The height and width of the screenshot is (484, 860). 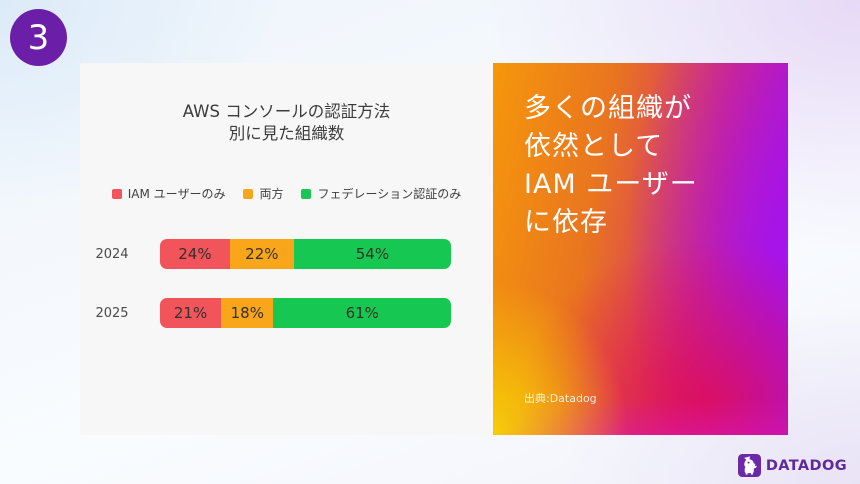 What do you see at coordinates (594, 146) in the screenshot?
I see `headline-line: 依然として` at bounding box center [594, 146].